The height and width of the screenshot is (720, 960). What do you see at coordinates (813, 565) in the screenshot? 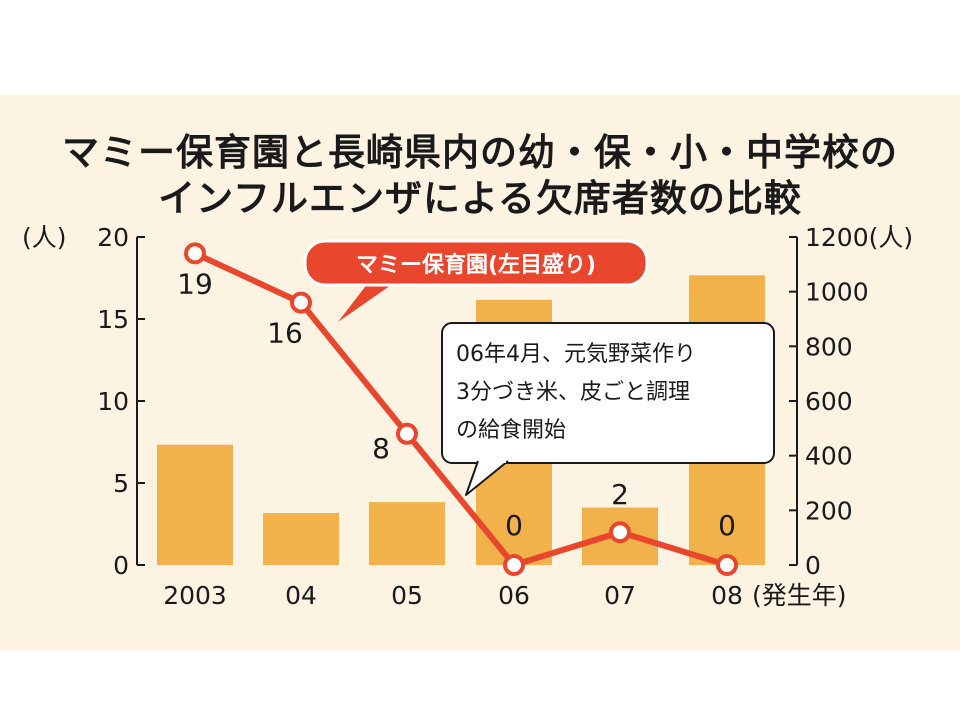
I see `right-tick-label-0: 0` at bounding box center [813, 565].